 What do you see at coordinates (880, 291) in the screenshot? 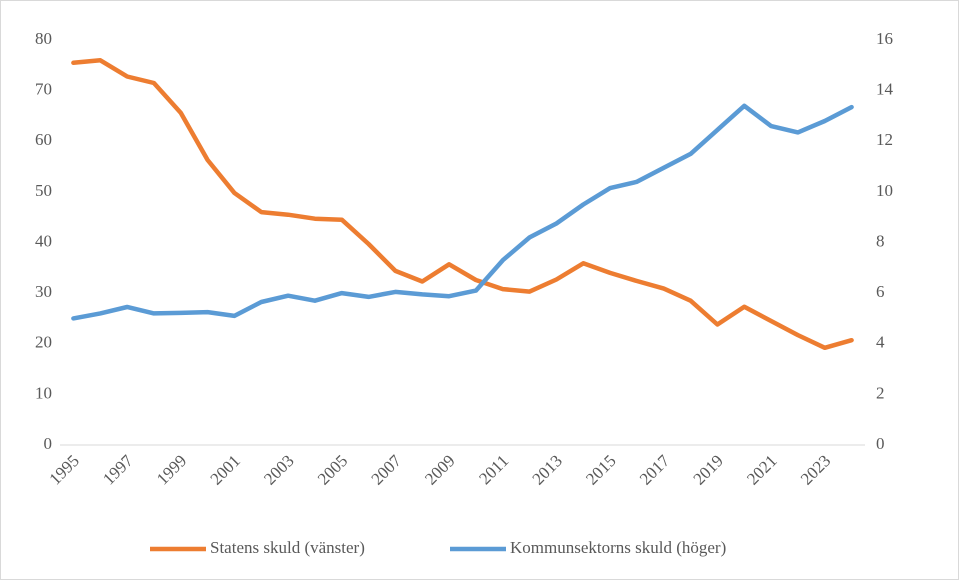
I see `y2-tick-label: 6` at bounding box center [880, 291].